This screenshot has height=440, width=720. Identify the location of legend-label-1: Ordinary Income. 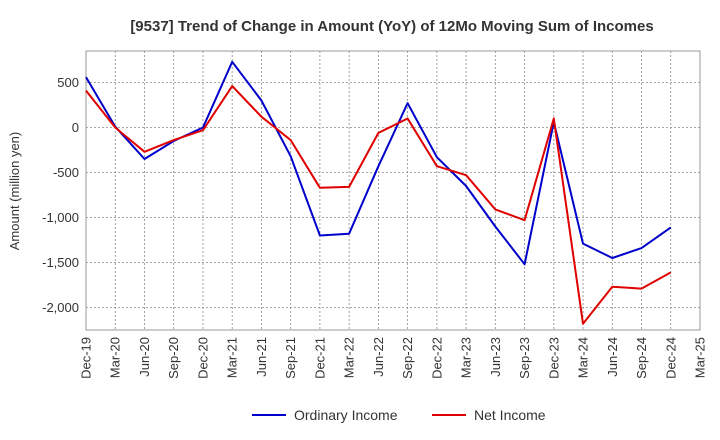
(346, 415).